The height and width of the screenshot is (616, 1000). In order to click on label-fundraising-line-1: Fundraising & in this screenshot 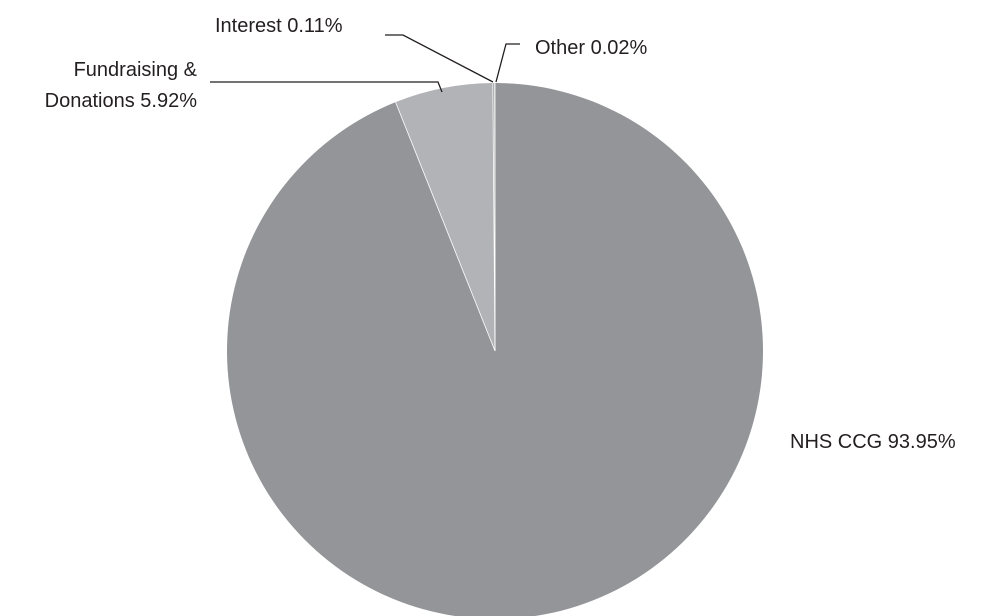, I will do `click(136, 70)`.